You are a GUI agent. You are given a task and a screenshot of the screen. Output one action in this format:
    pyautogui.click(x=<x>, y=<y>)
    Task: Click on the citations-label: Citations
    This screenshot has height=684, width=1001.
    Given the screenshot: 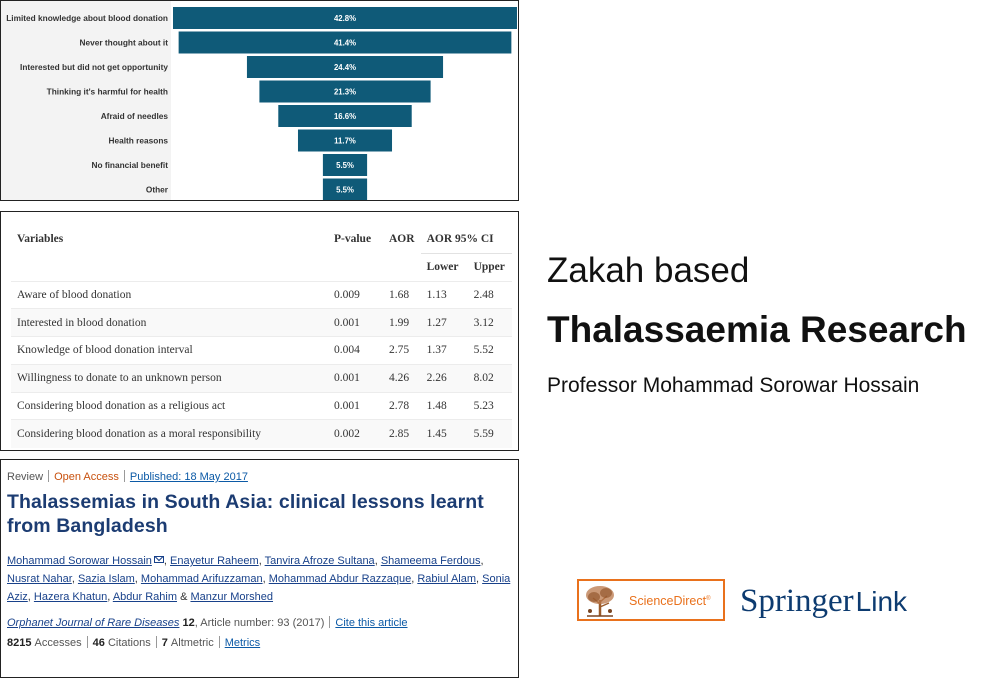 What is the action you would take?
    pyautogui.click(x=129, y=643)
    